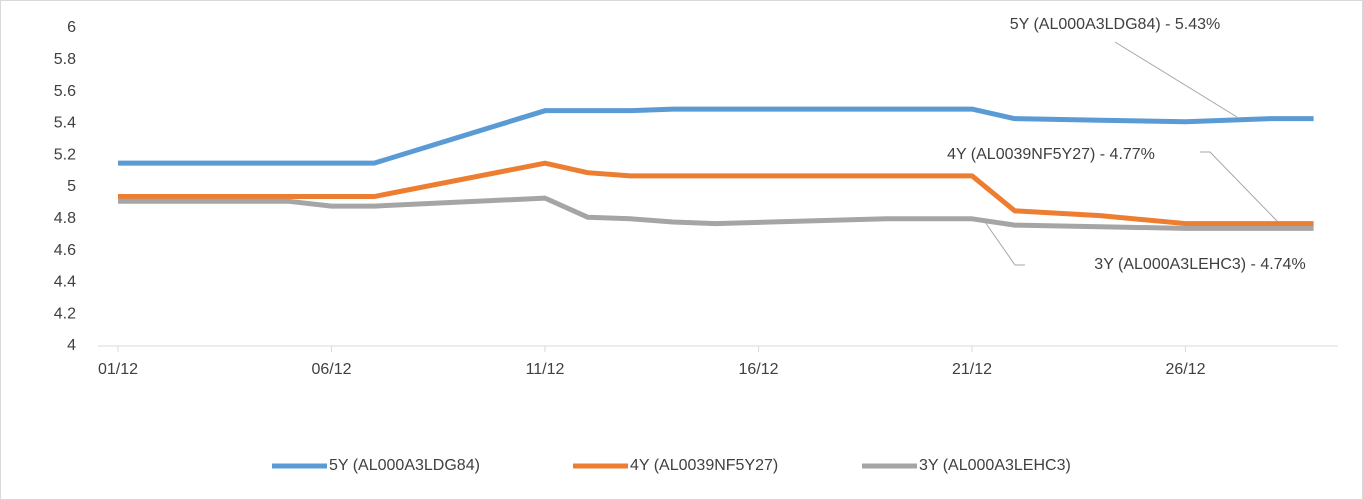  Describe the element at coordinates (65, 282) in the screenshot. I see `y-tick-label: 4.4` at that location.